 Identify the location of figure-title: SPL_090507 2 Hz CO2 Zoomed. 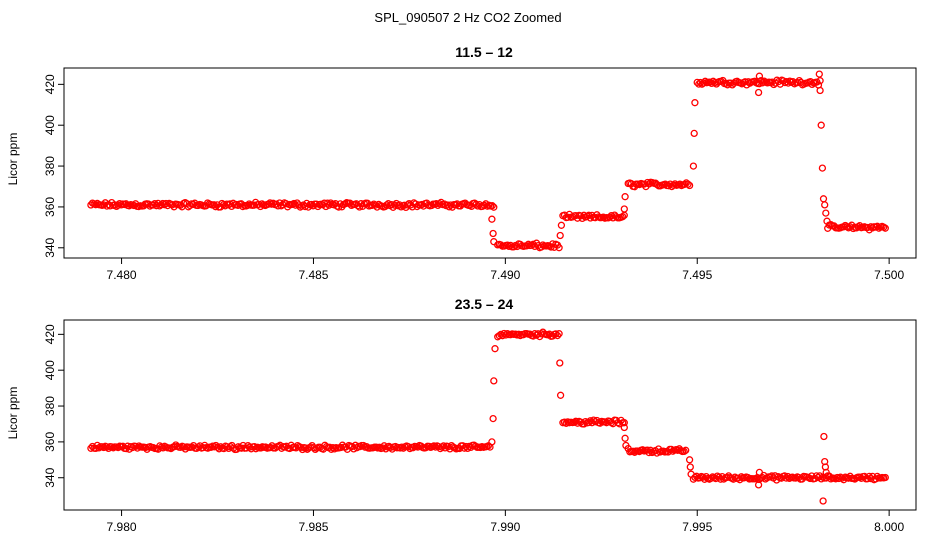
(467, 17).